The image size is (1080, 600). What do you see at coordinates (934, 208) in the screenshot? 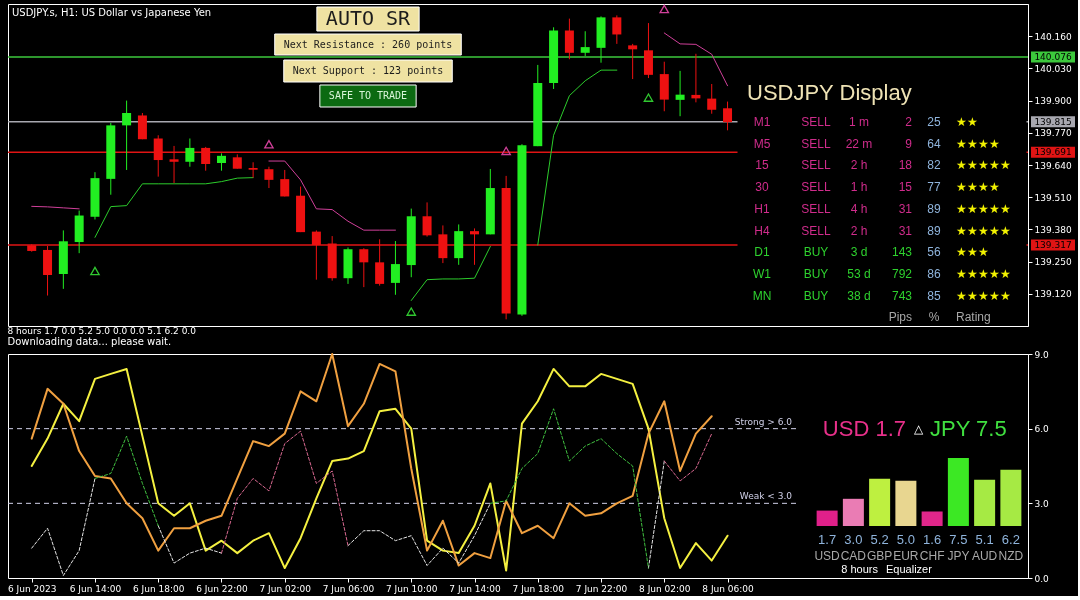
I see `text: 89` at bounding box center [934, 208].